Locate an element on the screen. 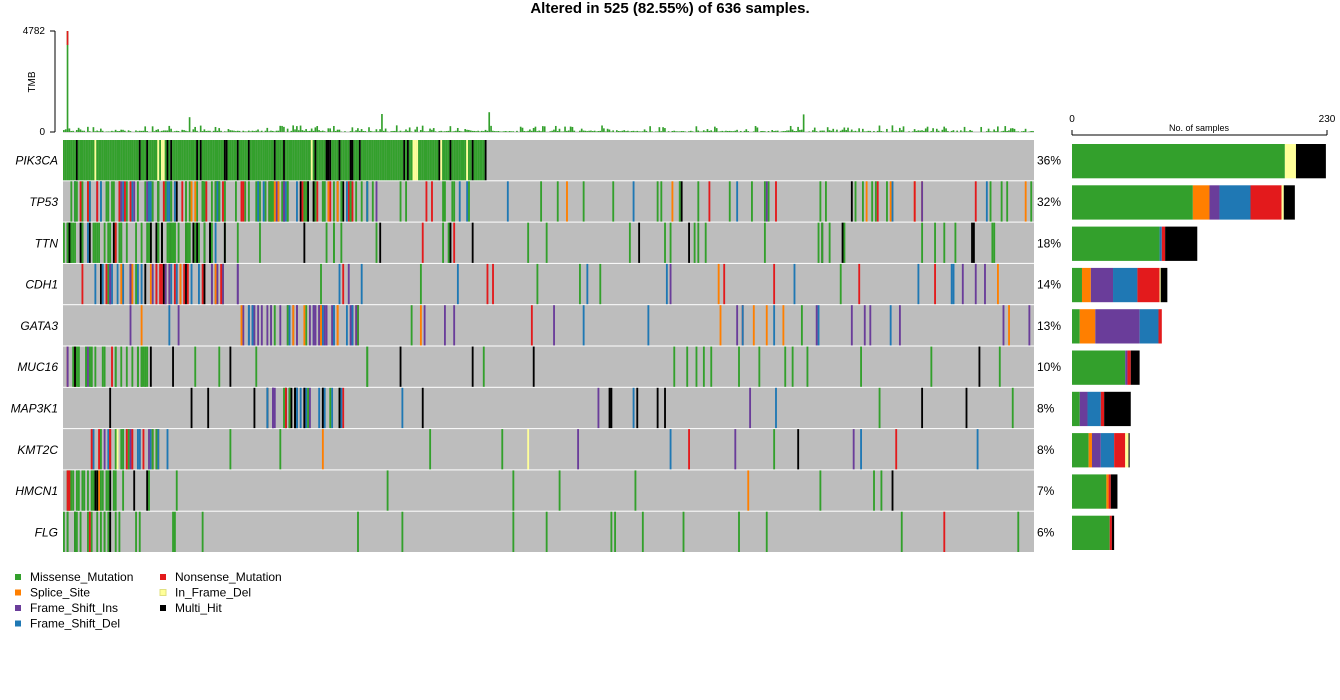 This screenshot has width=1340, height=700. gene-percent-tp53: 32% is located at coordinates (1049, 202).